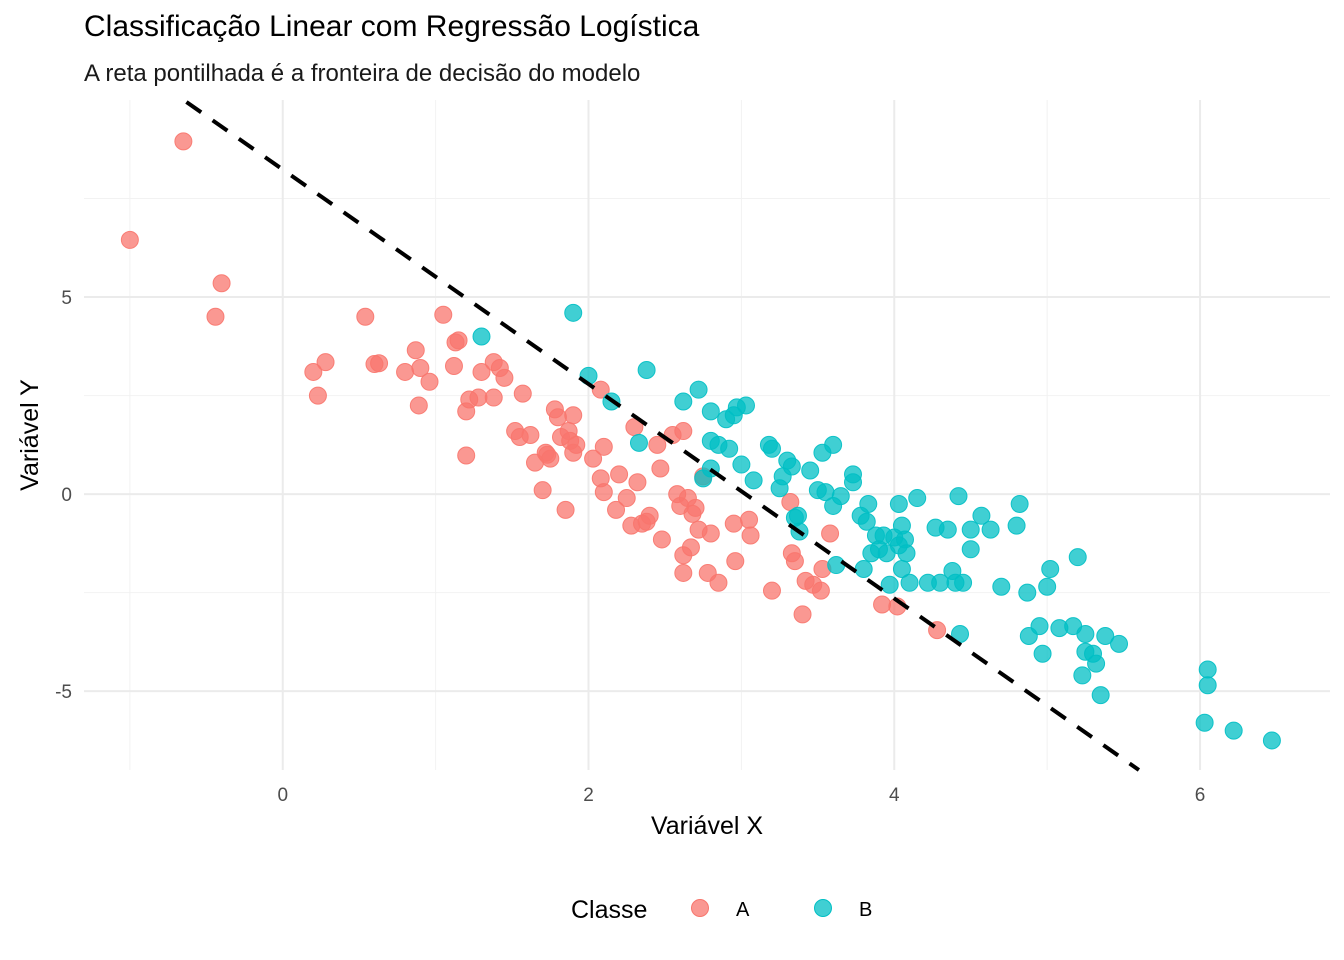  I want to click on legend-label-B: B, so click(865, 910).